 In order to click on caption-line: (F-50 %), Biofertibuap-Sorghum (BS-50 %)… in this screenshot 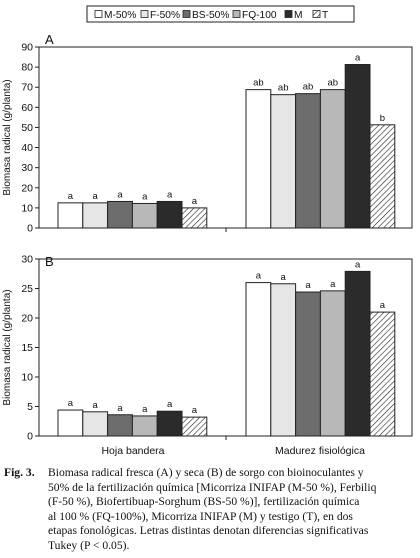, I will do `click(204, 502)`.